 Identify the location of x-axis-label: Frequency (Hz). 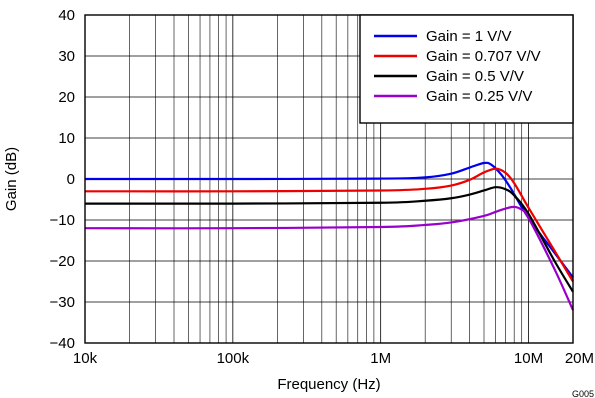
(328, 384).